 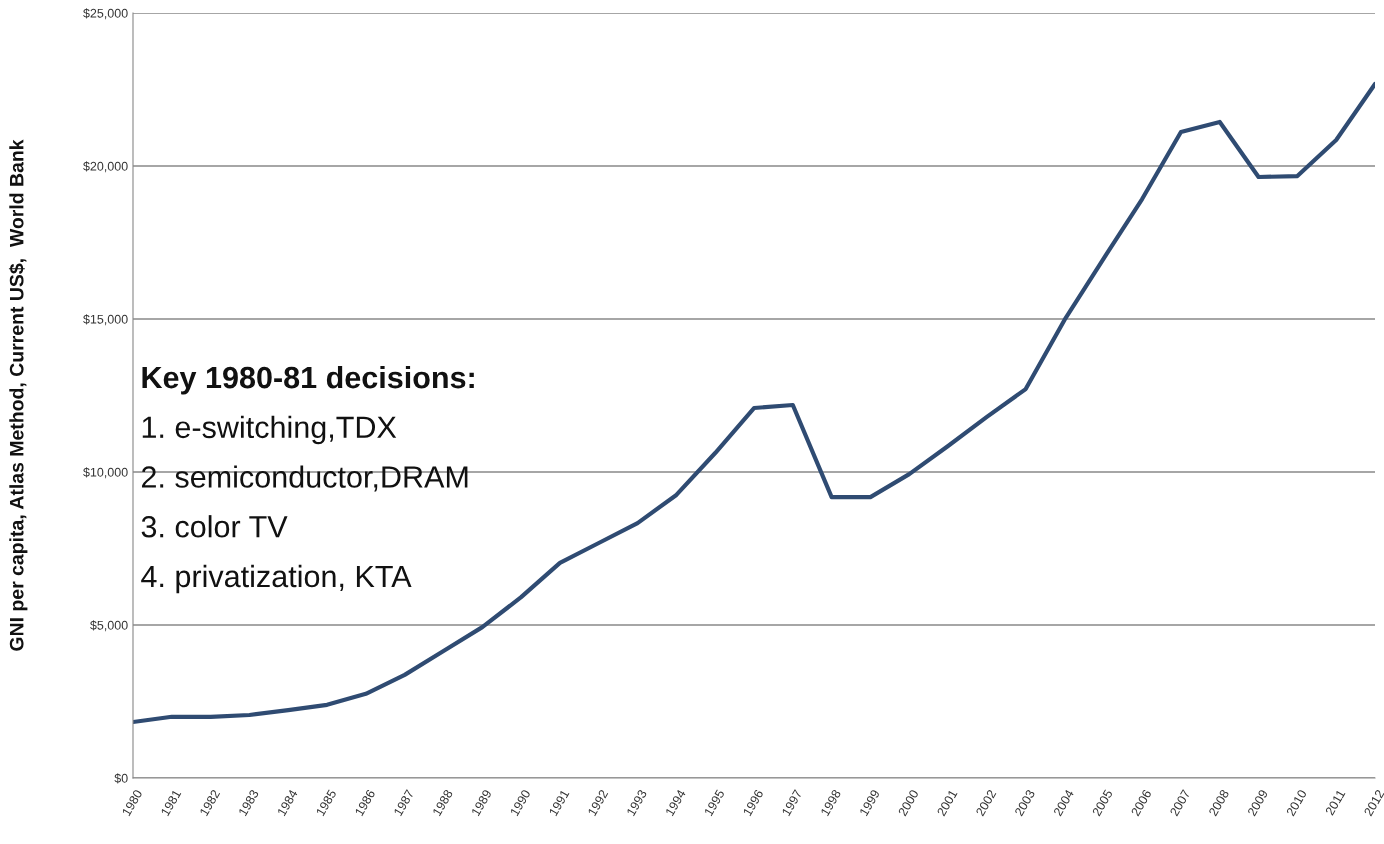 What do you see at coordinates (105, 473) in the screenshot?
I see `y-tick-label: $10,000` at bounding box center [105, 473].